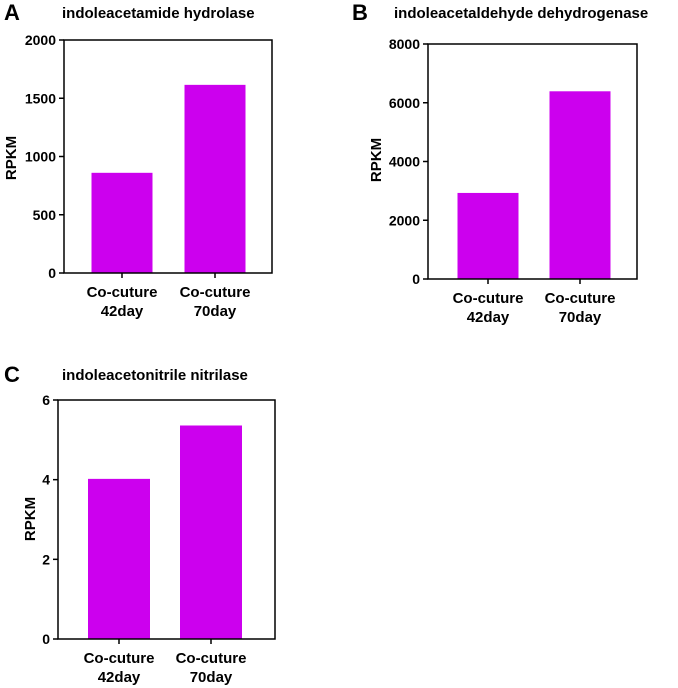 The image size is (678, 688). Describe the element at coordinates (46, 480) in the screenshot. I see `y-tick-label: 4` at that location.